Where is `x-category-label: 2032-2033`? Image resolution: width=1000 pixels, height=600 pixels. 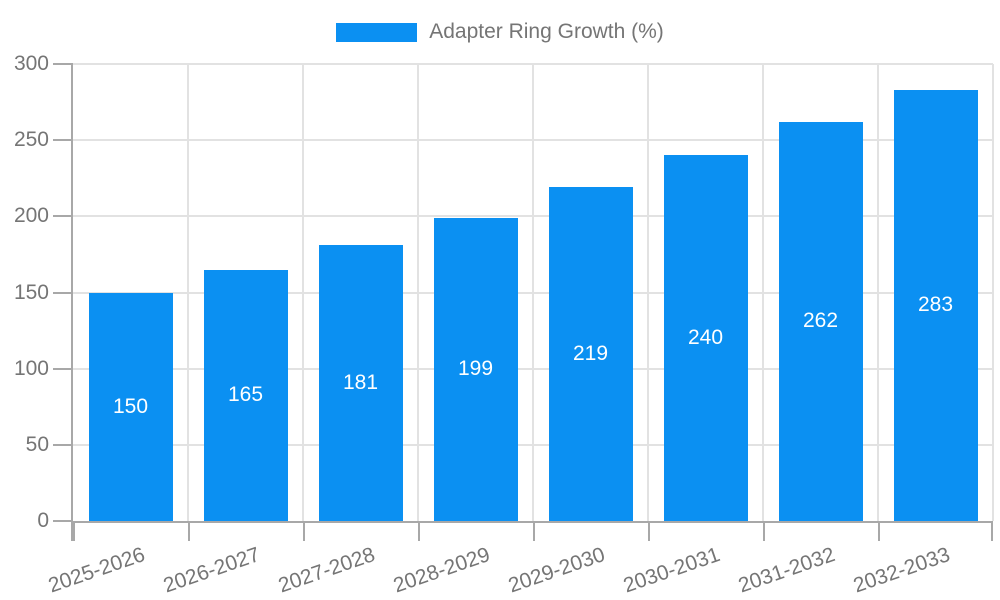 x-category-label: 2032-2033 is located at coordinates (901, 570).